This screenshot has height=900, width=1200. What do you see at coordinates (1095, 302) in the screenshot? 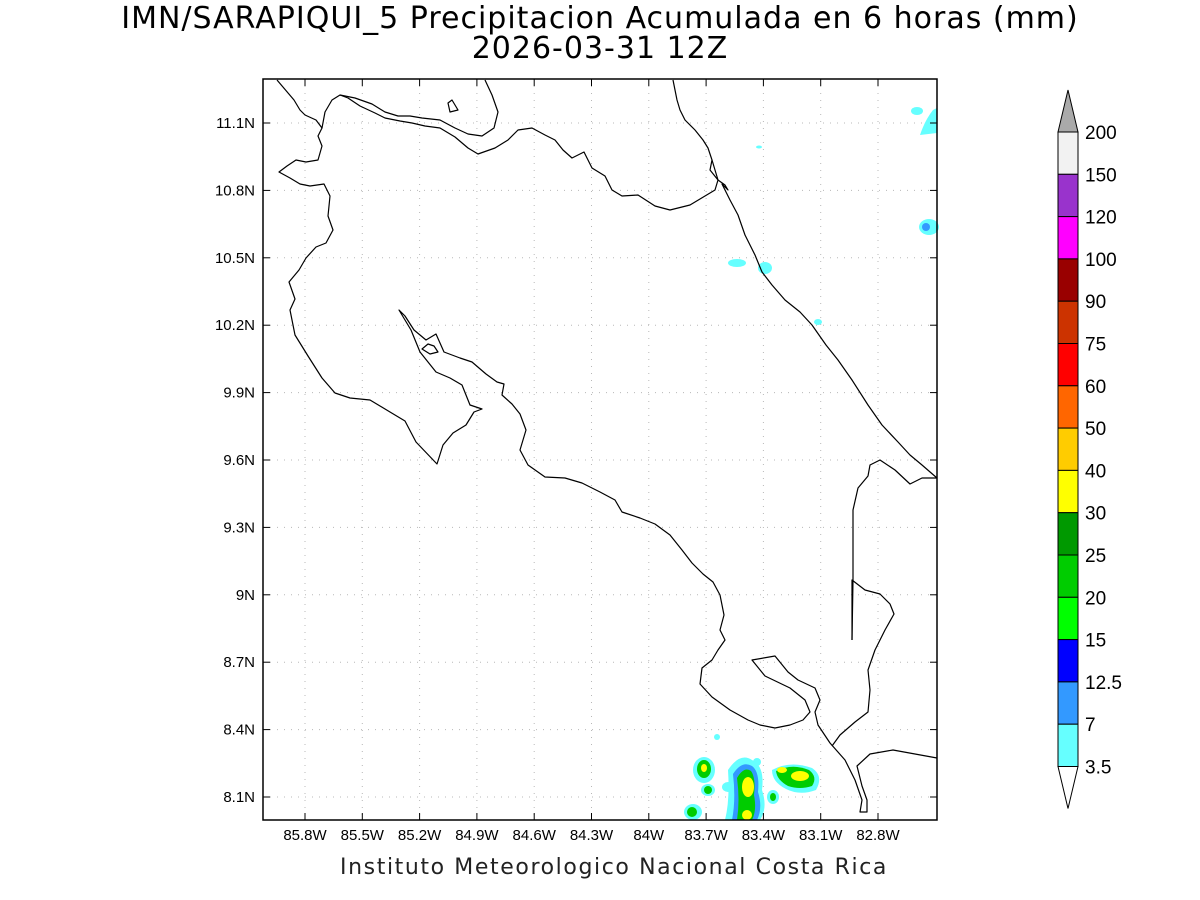
I see `colorbar-label: 90` at bounding box center [1095, 302].